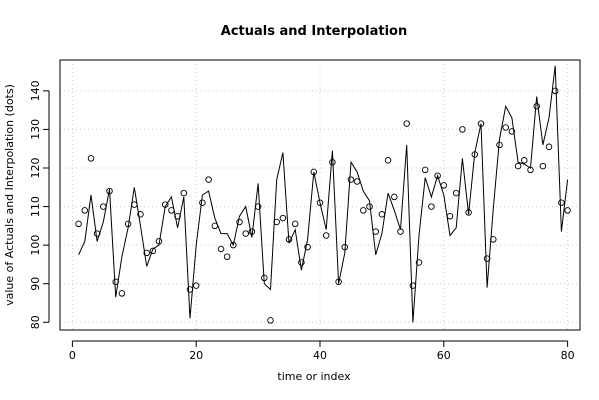  I want to click on x-tick-label: 40, so click(320, 355).